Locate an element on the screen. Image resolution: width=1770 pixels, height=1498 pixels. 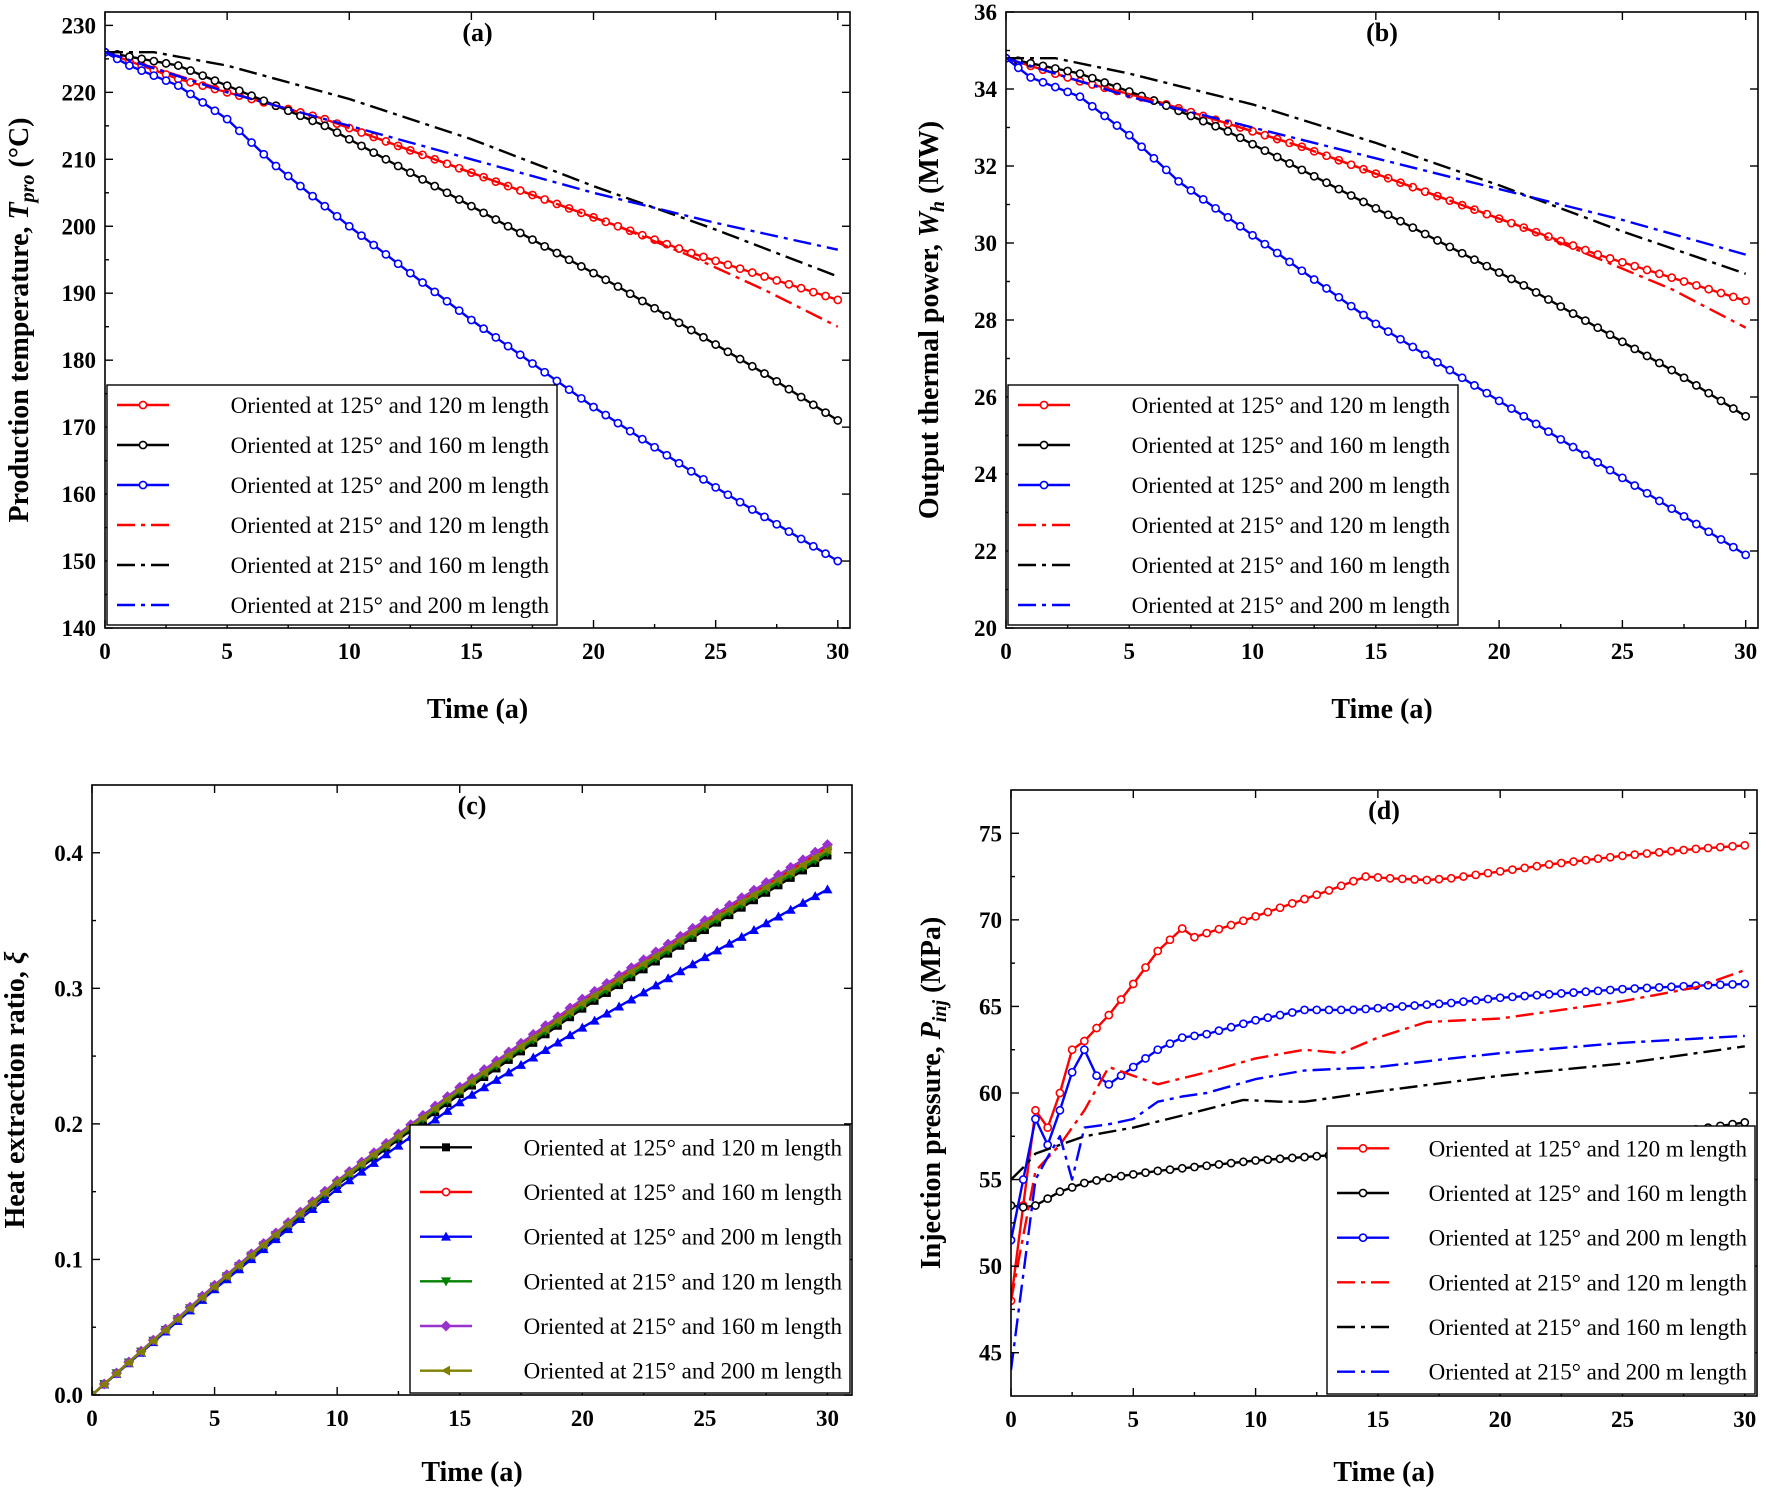
x-tick-label: 30 is located at coordinates (1745, 651).